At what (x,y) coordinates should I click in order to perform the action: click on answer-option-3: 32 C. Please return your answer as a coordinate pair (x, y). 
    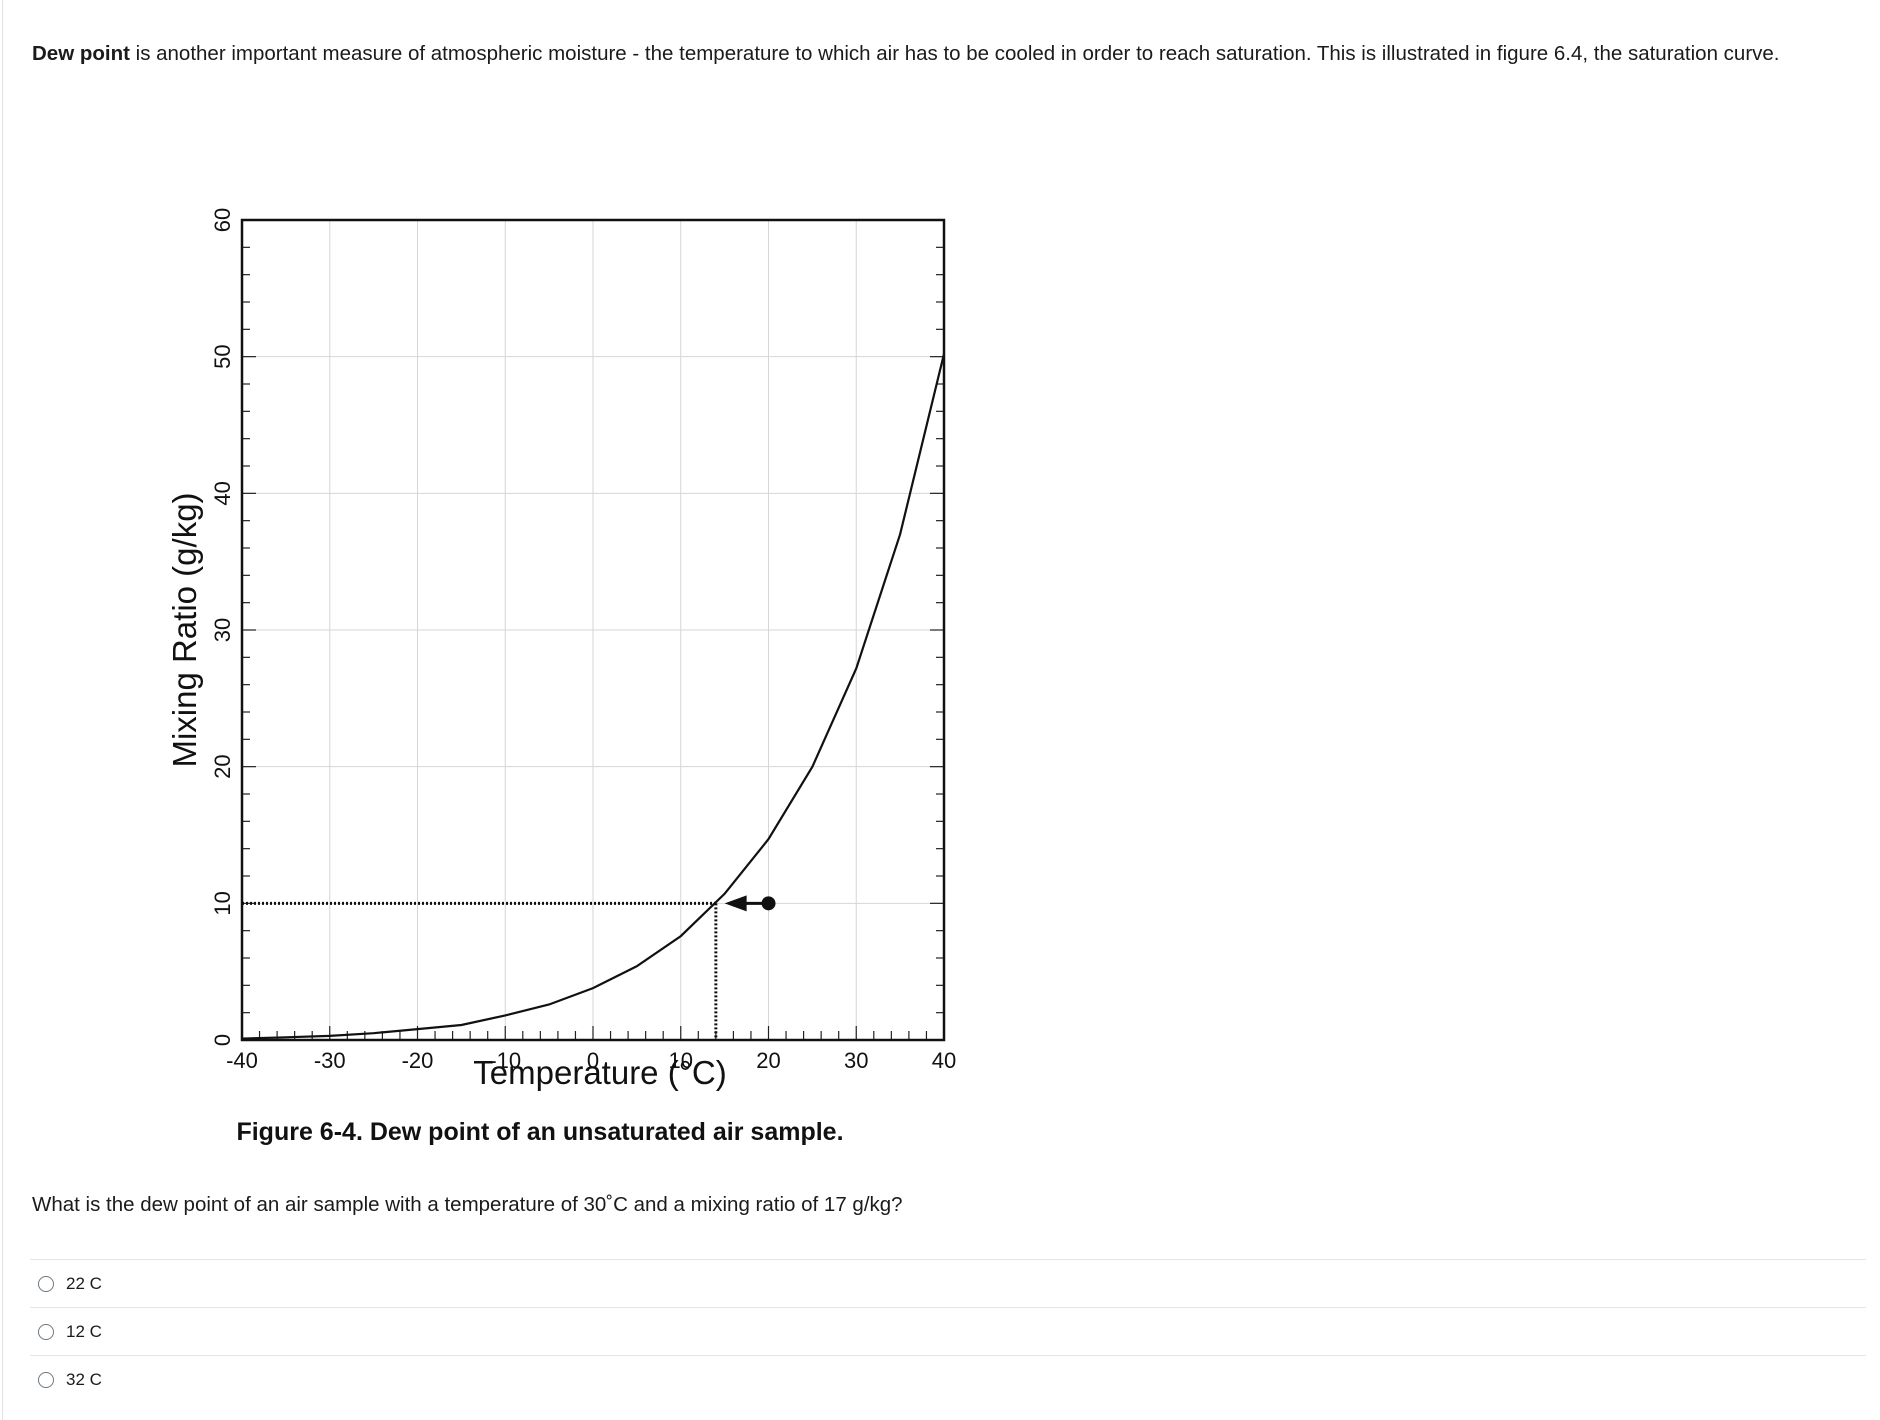
    Looking at the image, I should click on (948, 1379).